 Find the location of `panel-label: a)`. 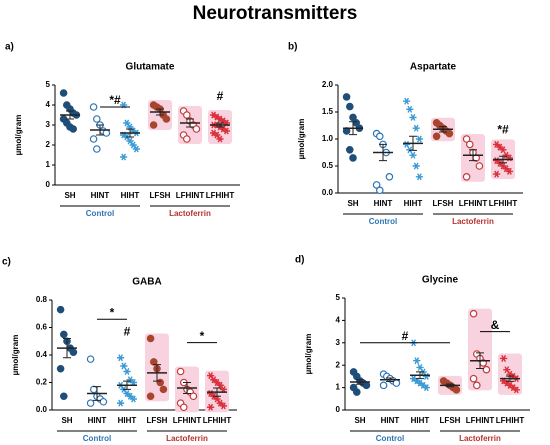

panel-label: a) is located at coordinates (9, 47).